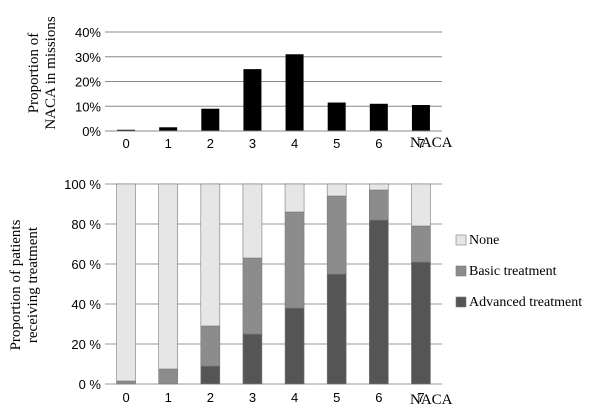 The width and height of the screenshot is (610, 408). I want to click on top-y-axis-label-line-2: NACA in missions, so click(51, 73).